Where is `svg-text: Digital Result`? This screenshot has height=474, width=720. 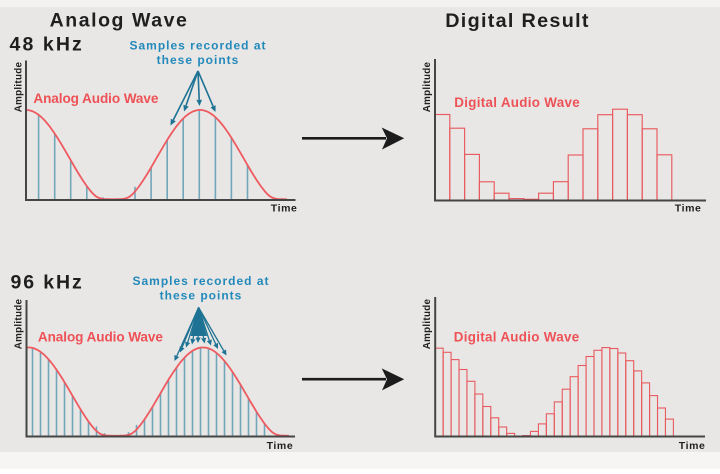
svg-text: Digital Result is located at coordinates (517, 21).